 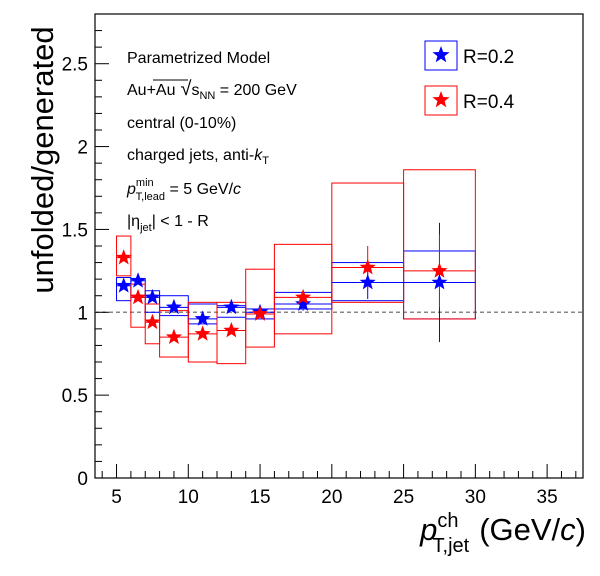 What do you see at coordinates (190, 155) in the screenshot?
I see `annotation-jets-a: charged jets, anti-` at bounding box center [190, 155].